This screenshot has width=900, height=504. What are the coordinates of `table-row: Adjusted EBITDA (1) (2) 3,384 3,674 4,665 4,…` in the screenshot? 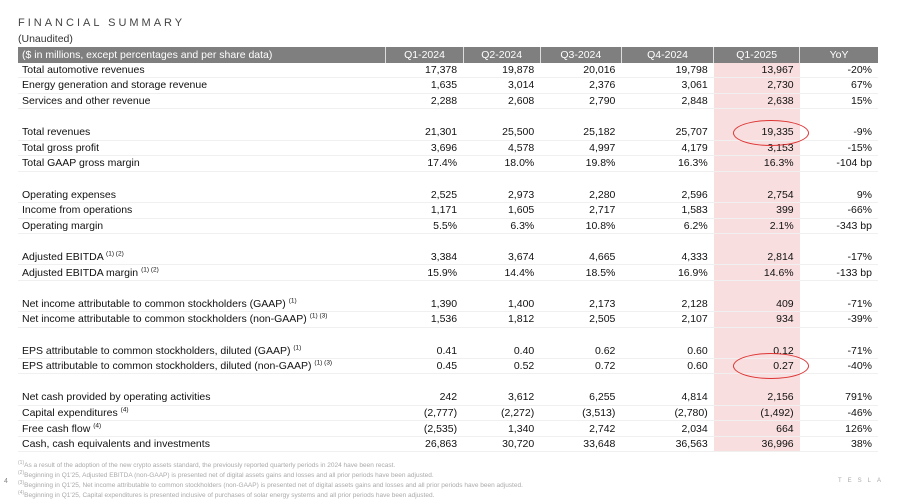 It's located at (448, 257).